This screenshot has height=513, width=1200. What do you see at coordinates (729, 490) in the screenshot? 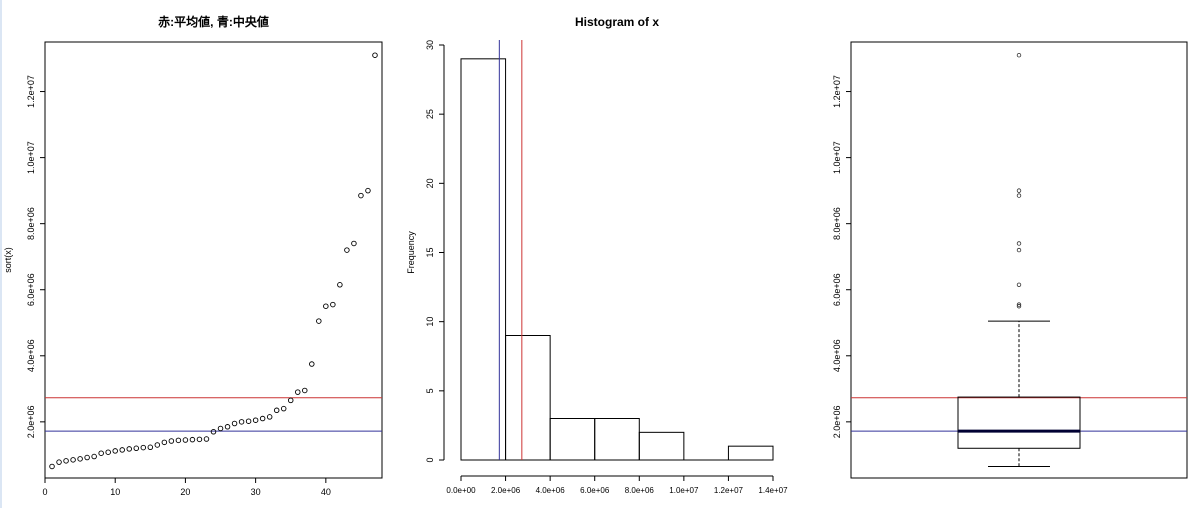
I see `x-tick-label: 1.2e+07` at bounding box center [729, 490].